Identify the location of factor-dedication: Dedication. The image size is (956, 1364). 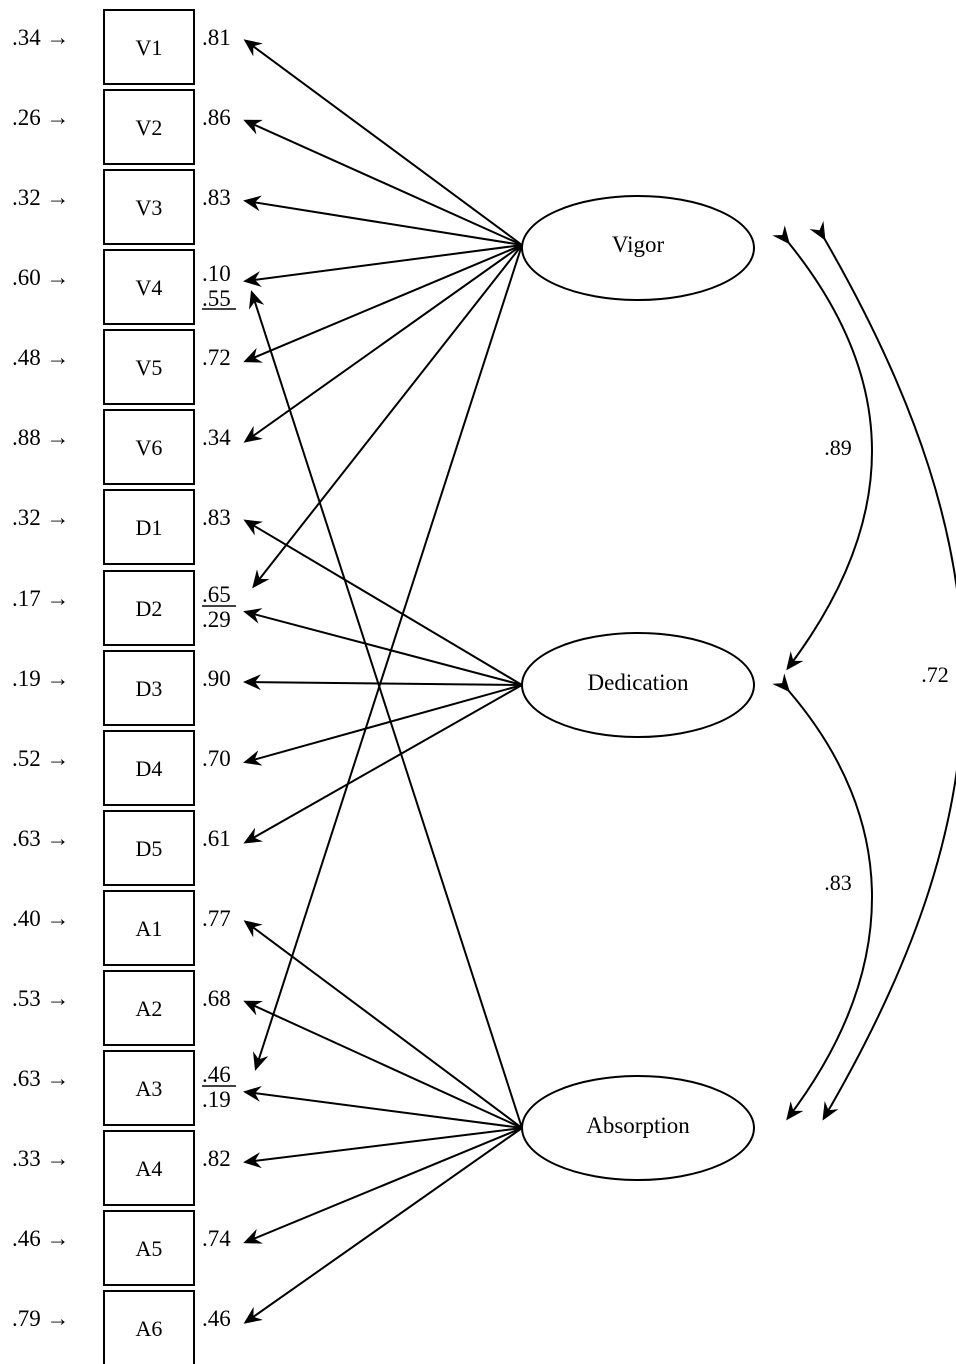
(638, 685).